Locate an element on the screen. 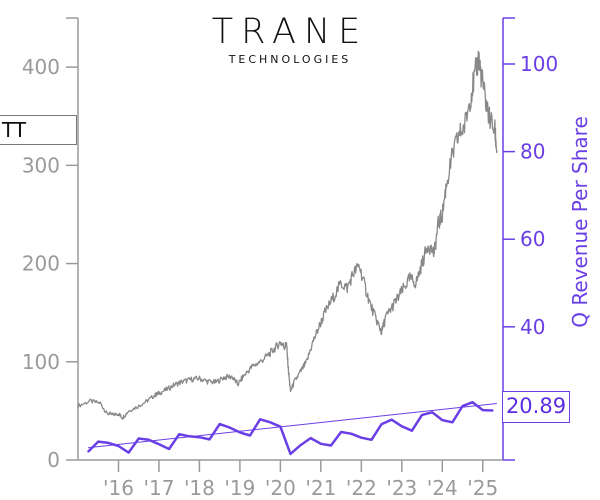  x-tick-label: '16 is located at coordinates (118, 488).